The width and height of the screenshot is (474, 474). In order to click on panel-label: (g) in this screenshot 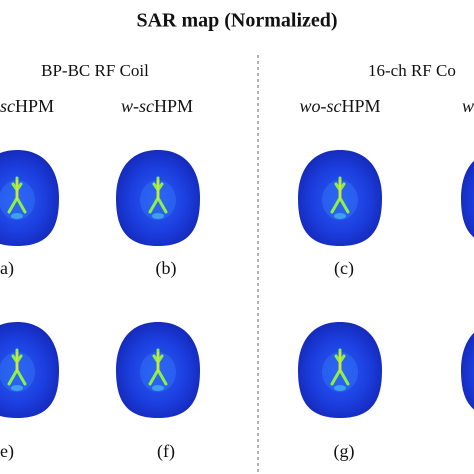, I will do `click(344, 451)`.